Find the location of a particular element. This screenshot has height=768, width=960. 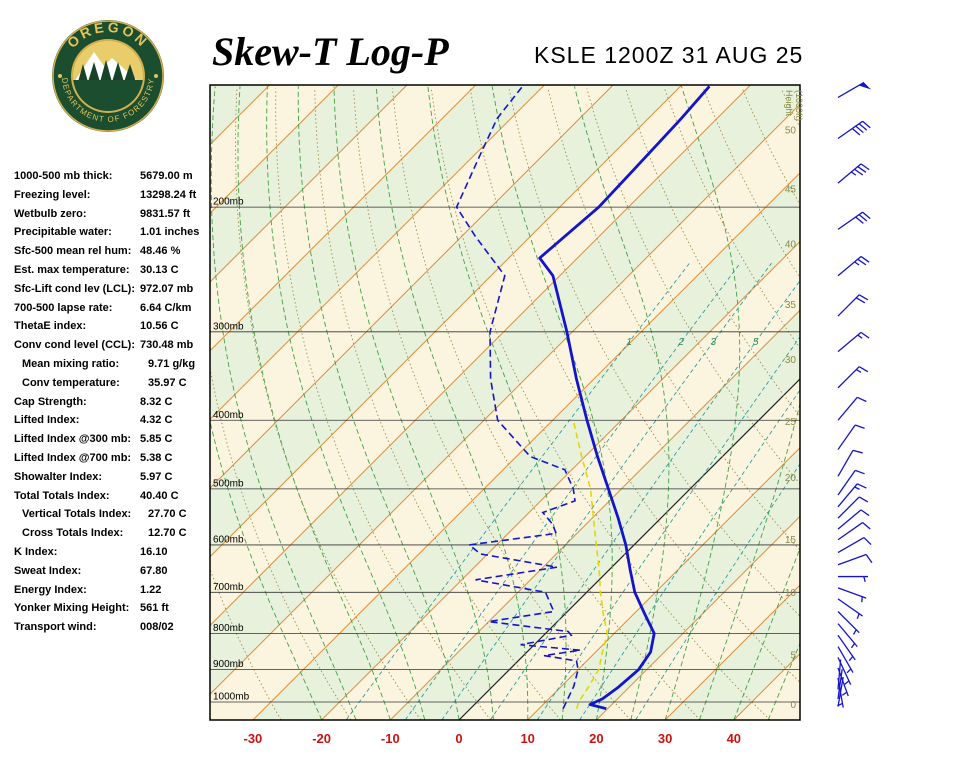

pressure-label: 300mb is located at coordinates (228, 326).